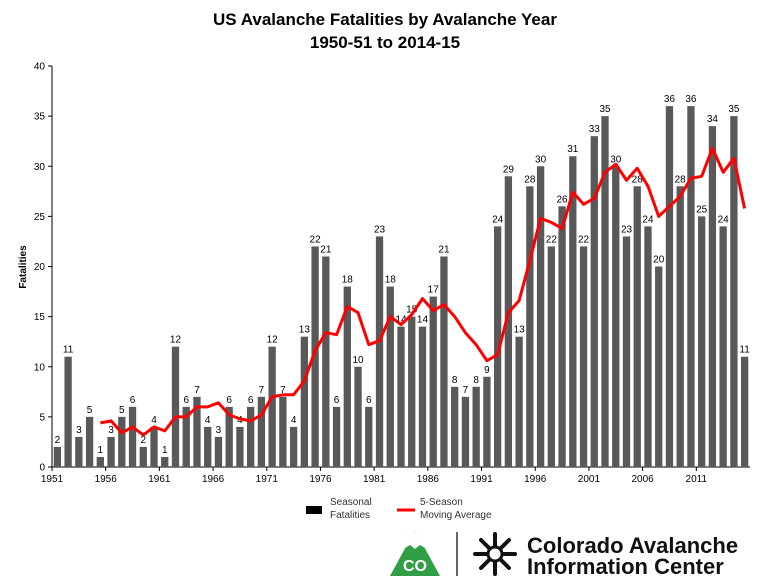 The width and height of the screenshot is (770, 578). I want to click on bar-data-label: 26, so click(563, 199).